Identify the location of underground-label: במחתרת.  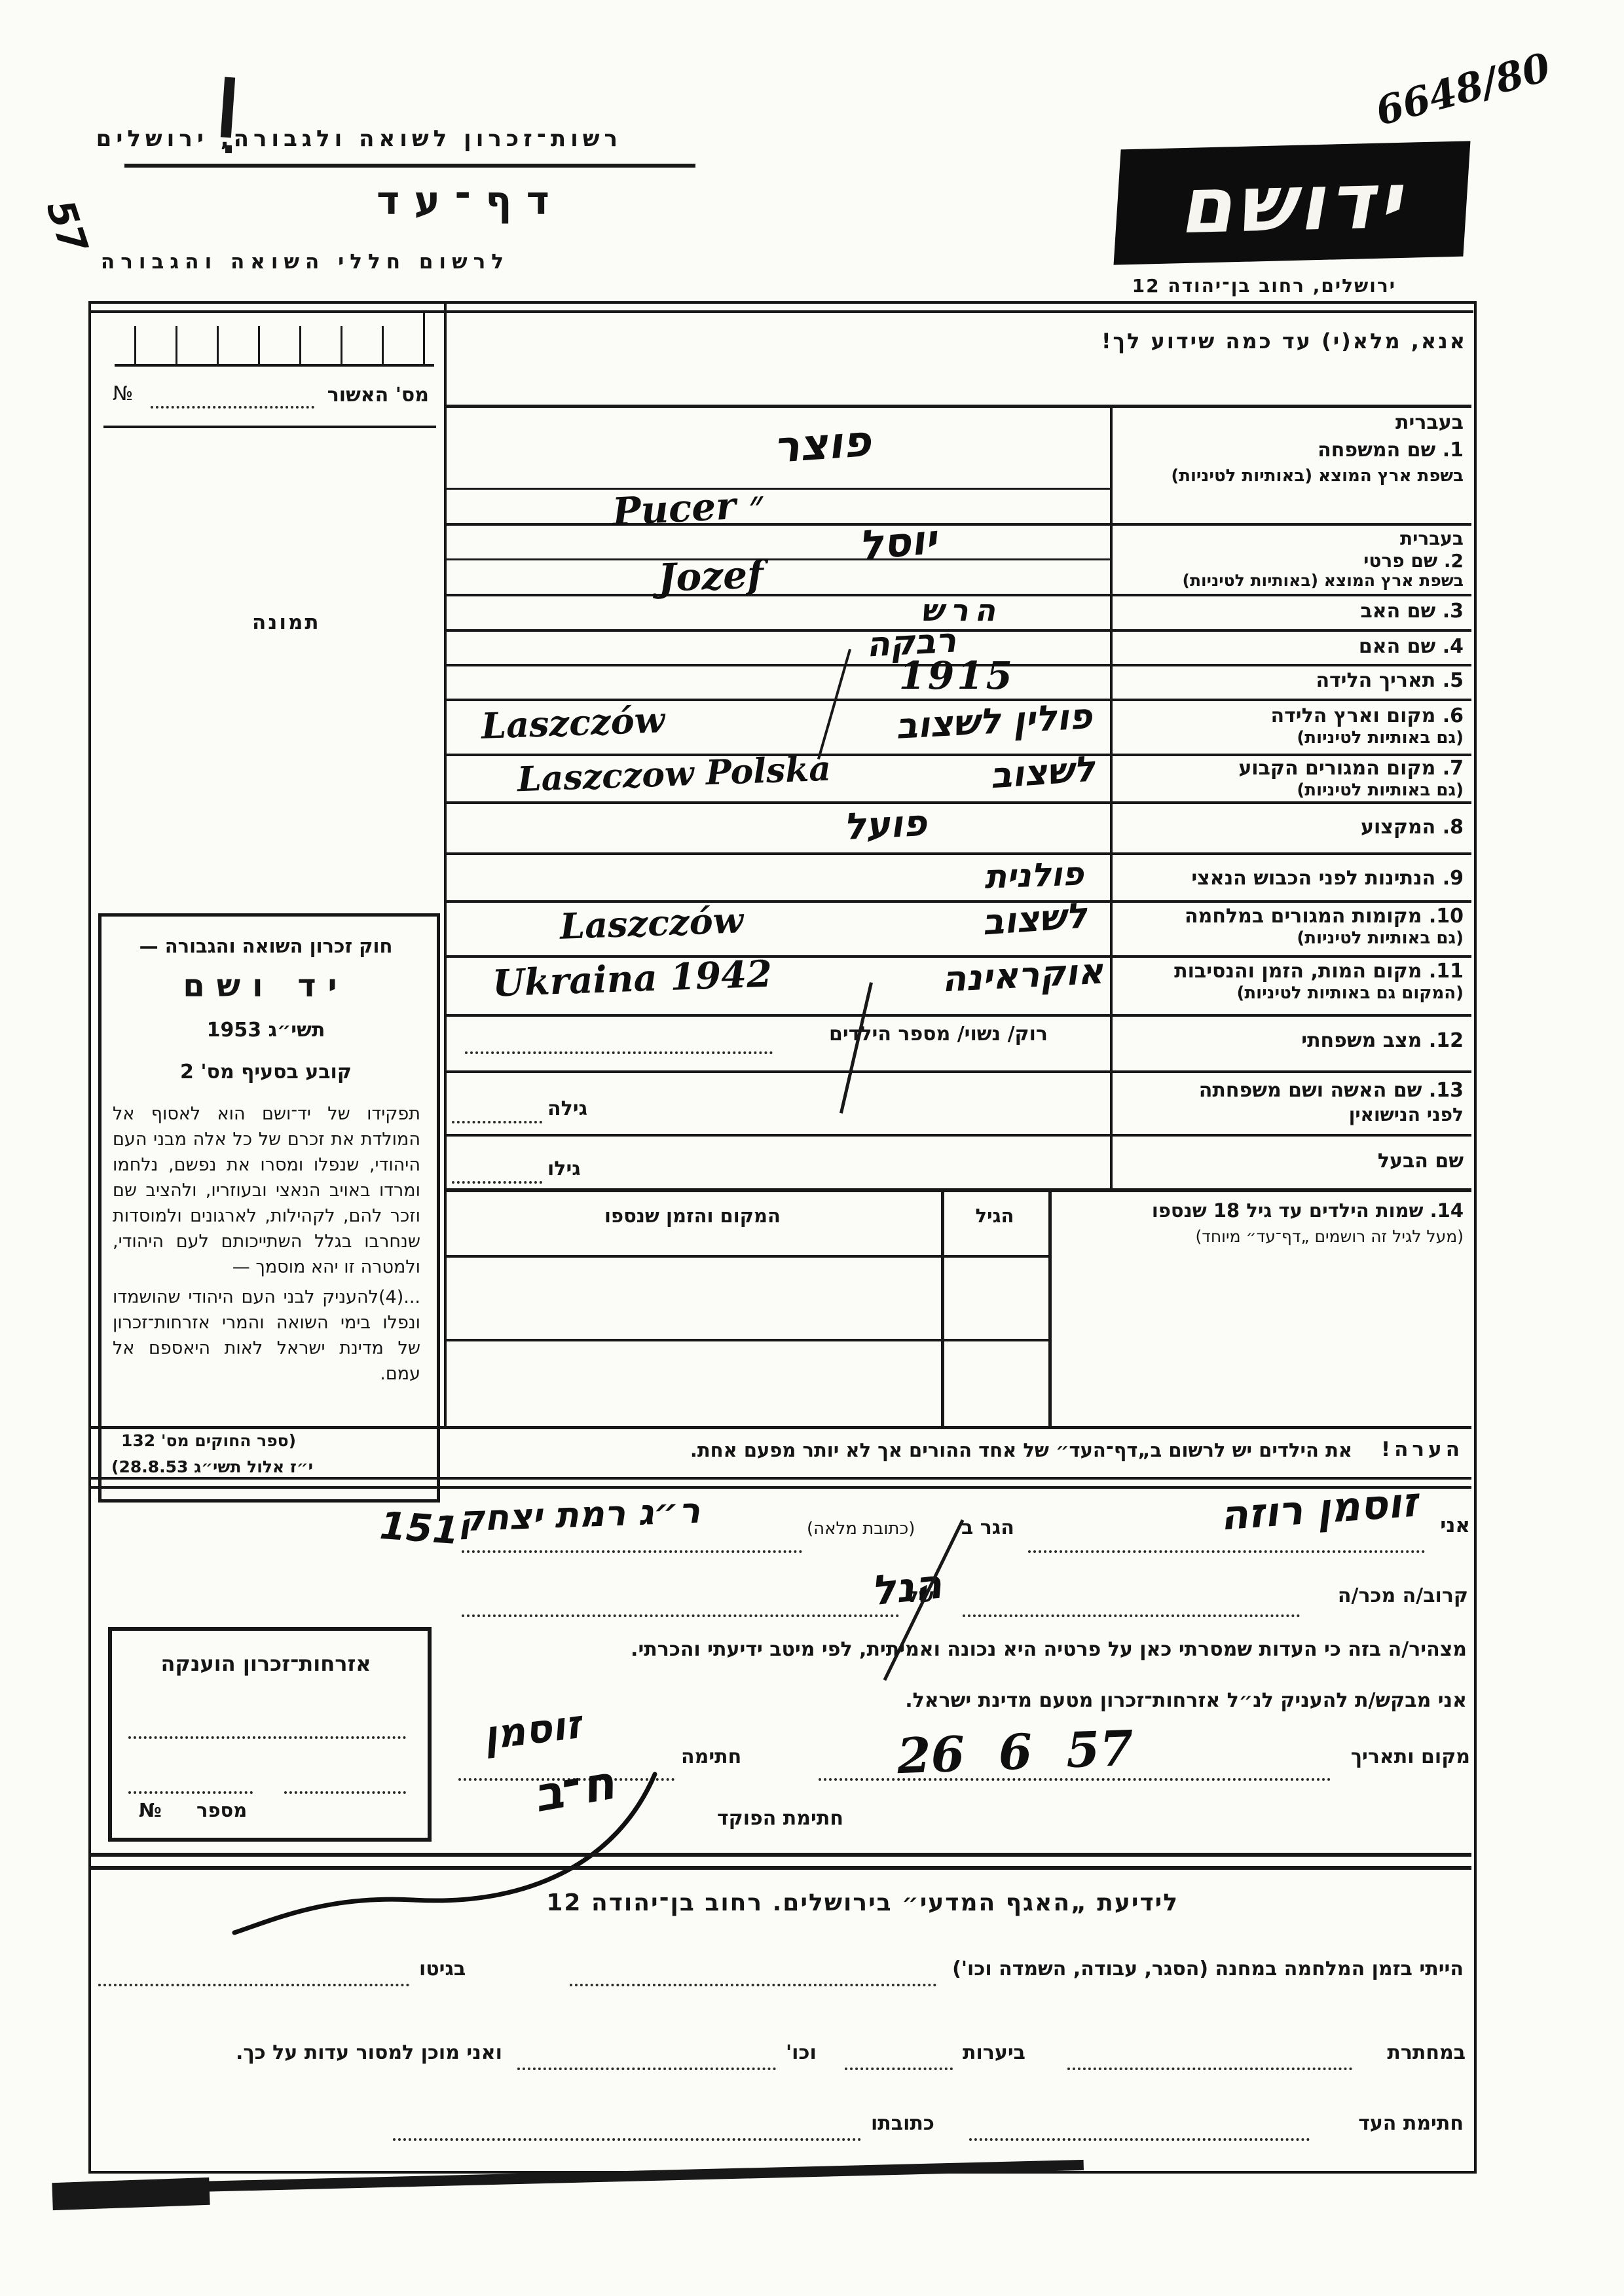
(1426, 2052).